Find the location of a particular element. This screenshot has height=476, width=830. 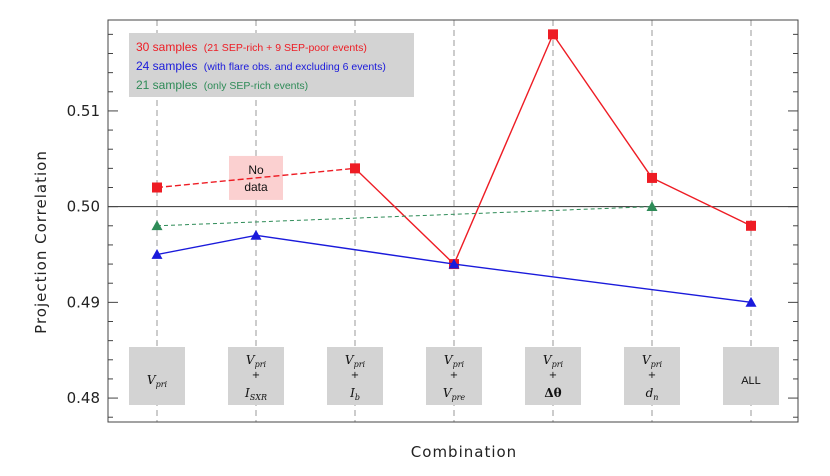

x-axis-title: Combination is located at coordinates (464, 452).